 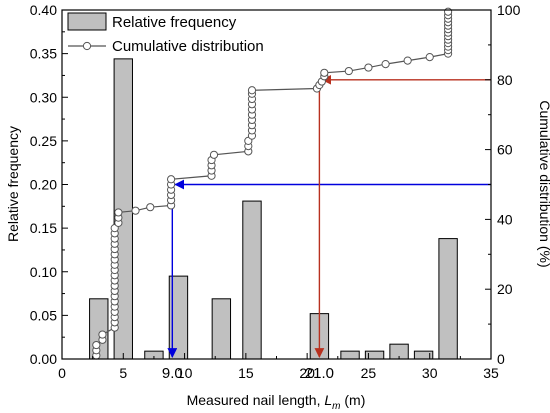 I want to click on x-axis-ticks: 0 5 10 15 20 25 30 35, so click(x=278, y=367).